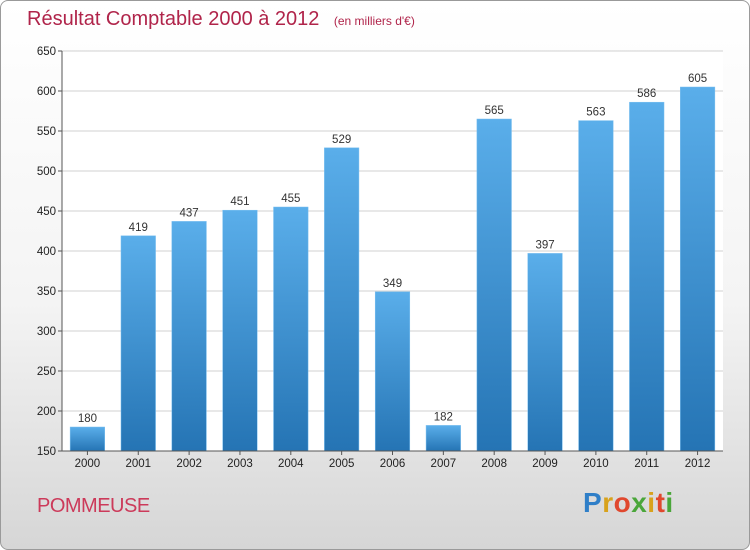 The width and height of the screenshot is (750, 550). Describe the element at coordinates (646, 94) in the screenshot. I see `data-label-2011: 586` at that location.